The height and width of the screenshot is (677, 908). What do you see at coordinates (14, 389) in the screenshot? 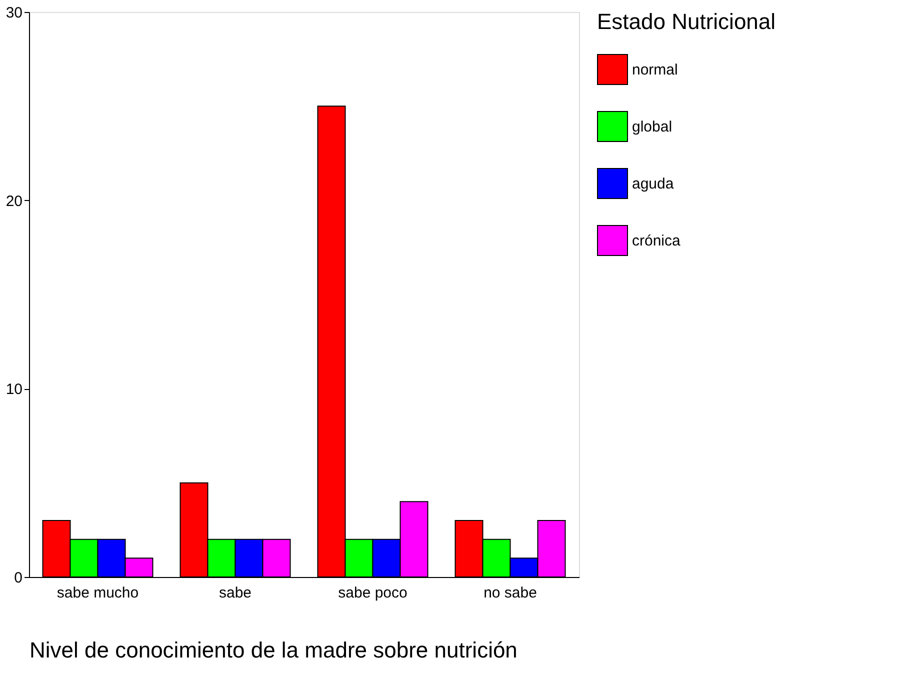
I see `y-tick-label: 10` at bounding box center [14, 389].